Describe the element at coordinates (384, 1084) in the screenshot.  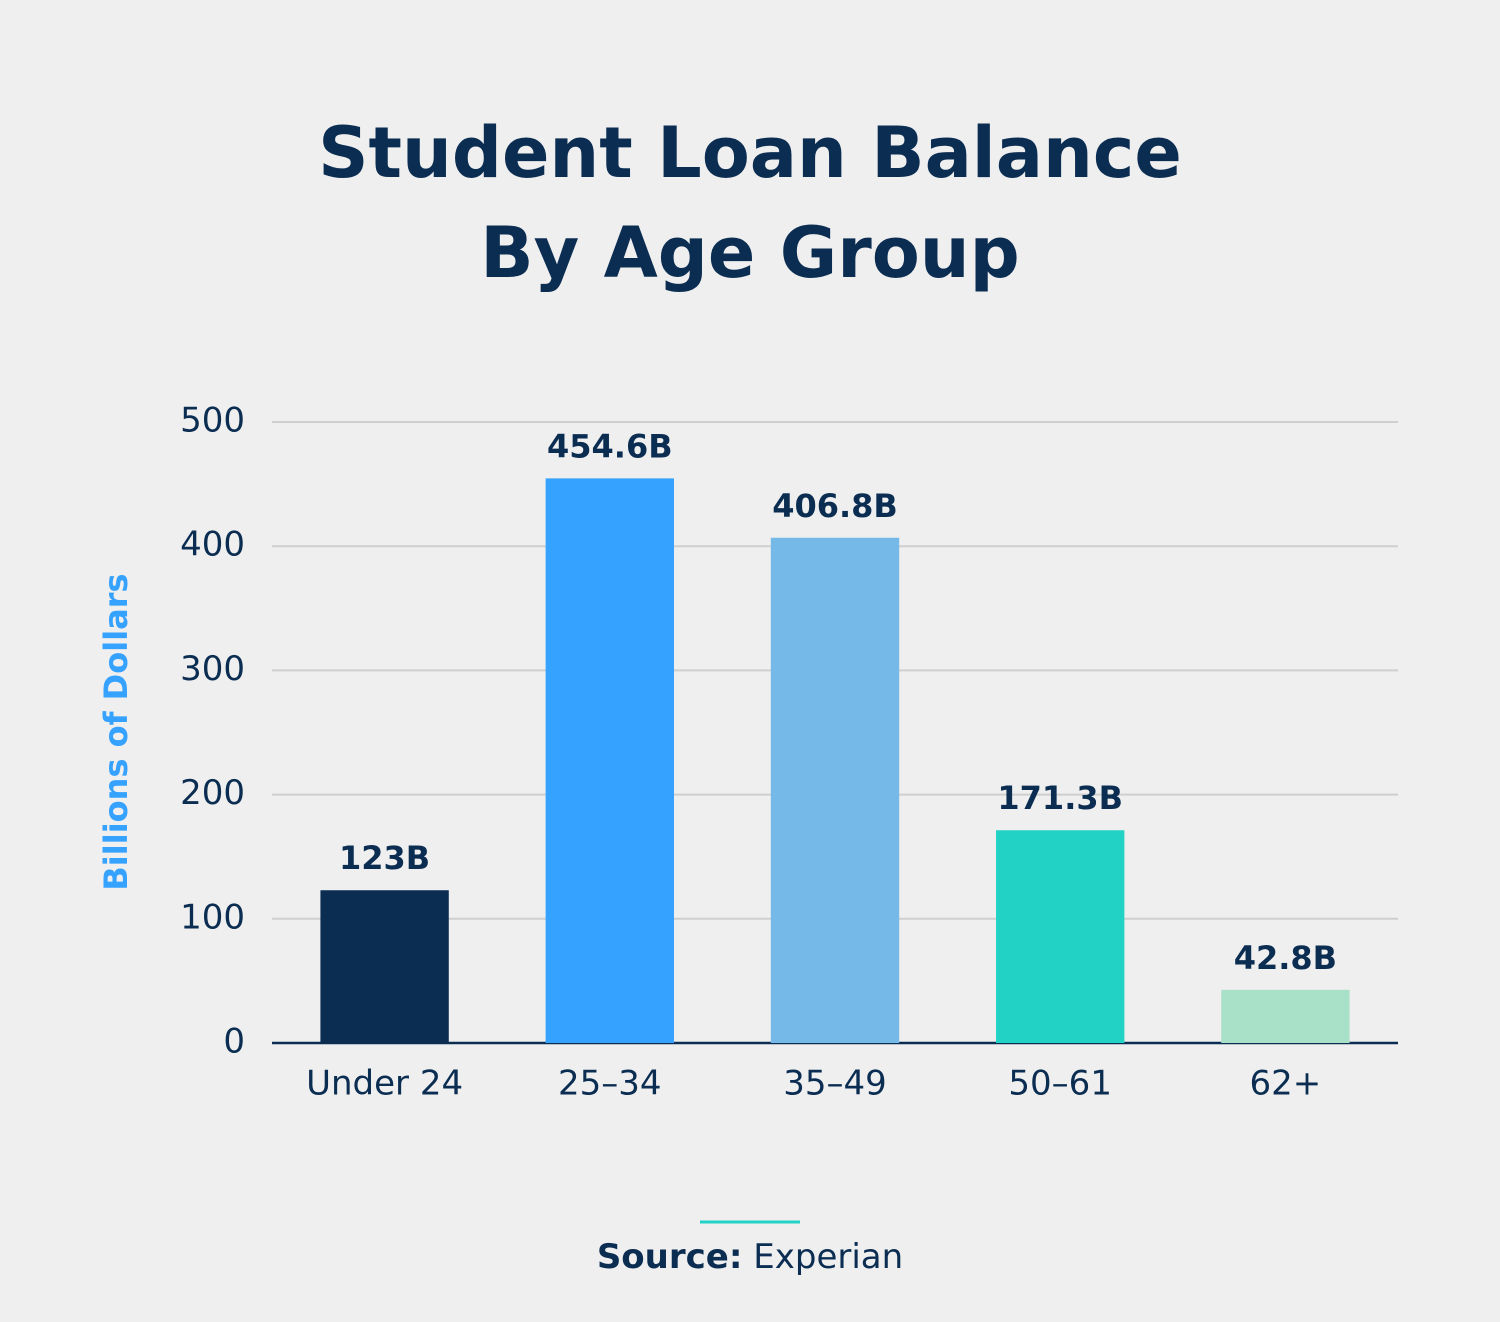
I see `x-tick-label: Under 24` at that location.